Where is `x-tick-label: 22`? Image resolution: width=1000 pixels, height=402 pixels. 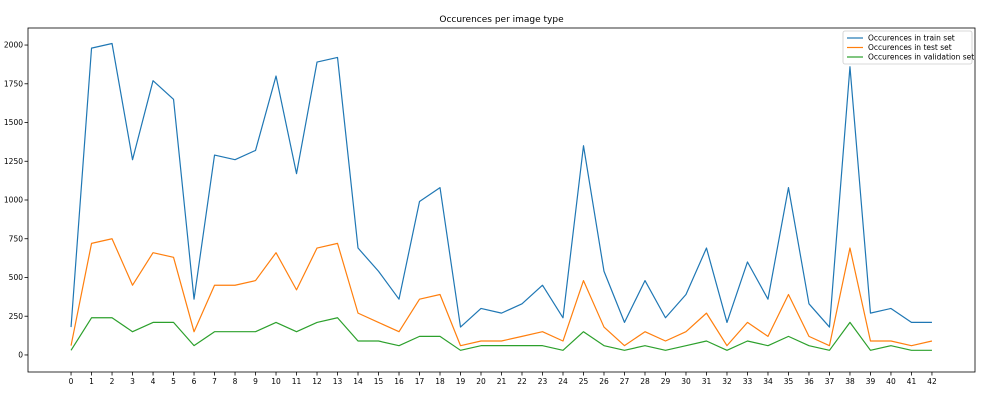 x-tick-label: 22 is located at coordinates (522, 381).